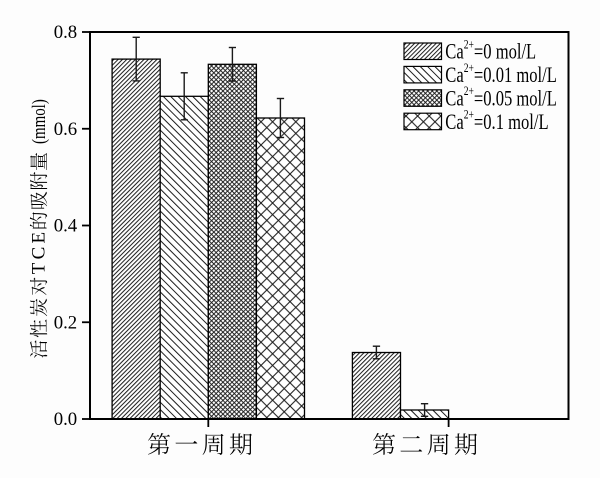 The height and width of the screenshot is (478, 600). What do you see at coordinates (490, 51) in the screenshot?
I see `svg-text: Ca2+=0 mol/L` at bounding box center [490, 51].